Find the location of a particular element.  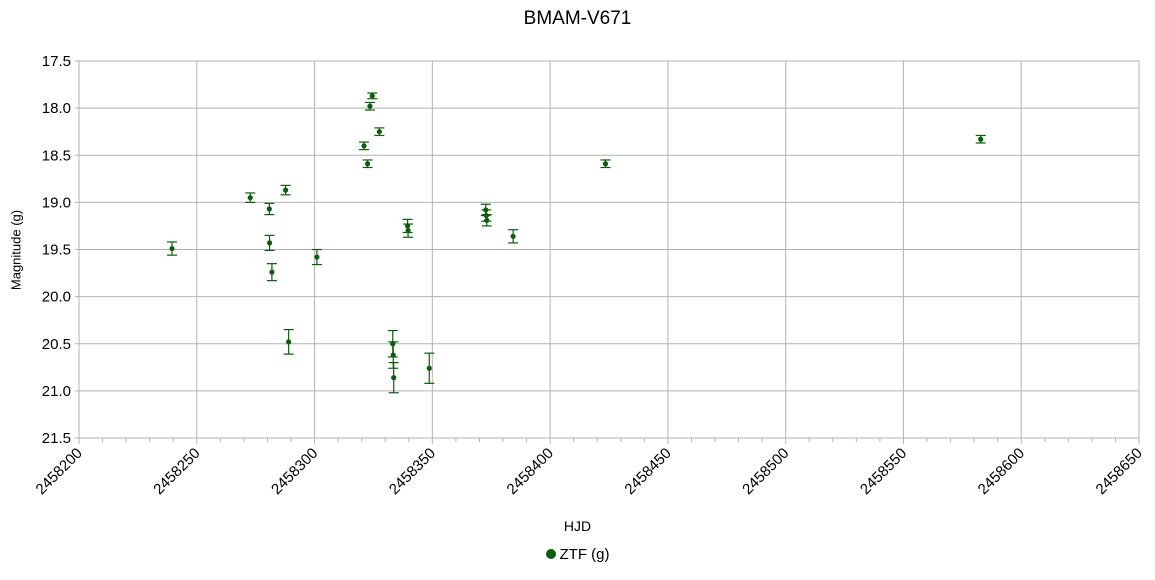

x-tick-label: 2458500 is located at coordinates (765, 471).